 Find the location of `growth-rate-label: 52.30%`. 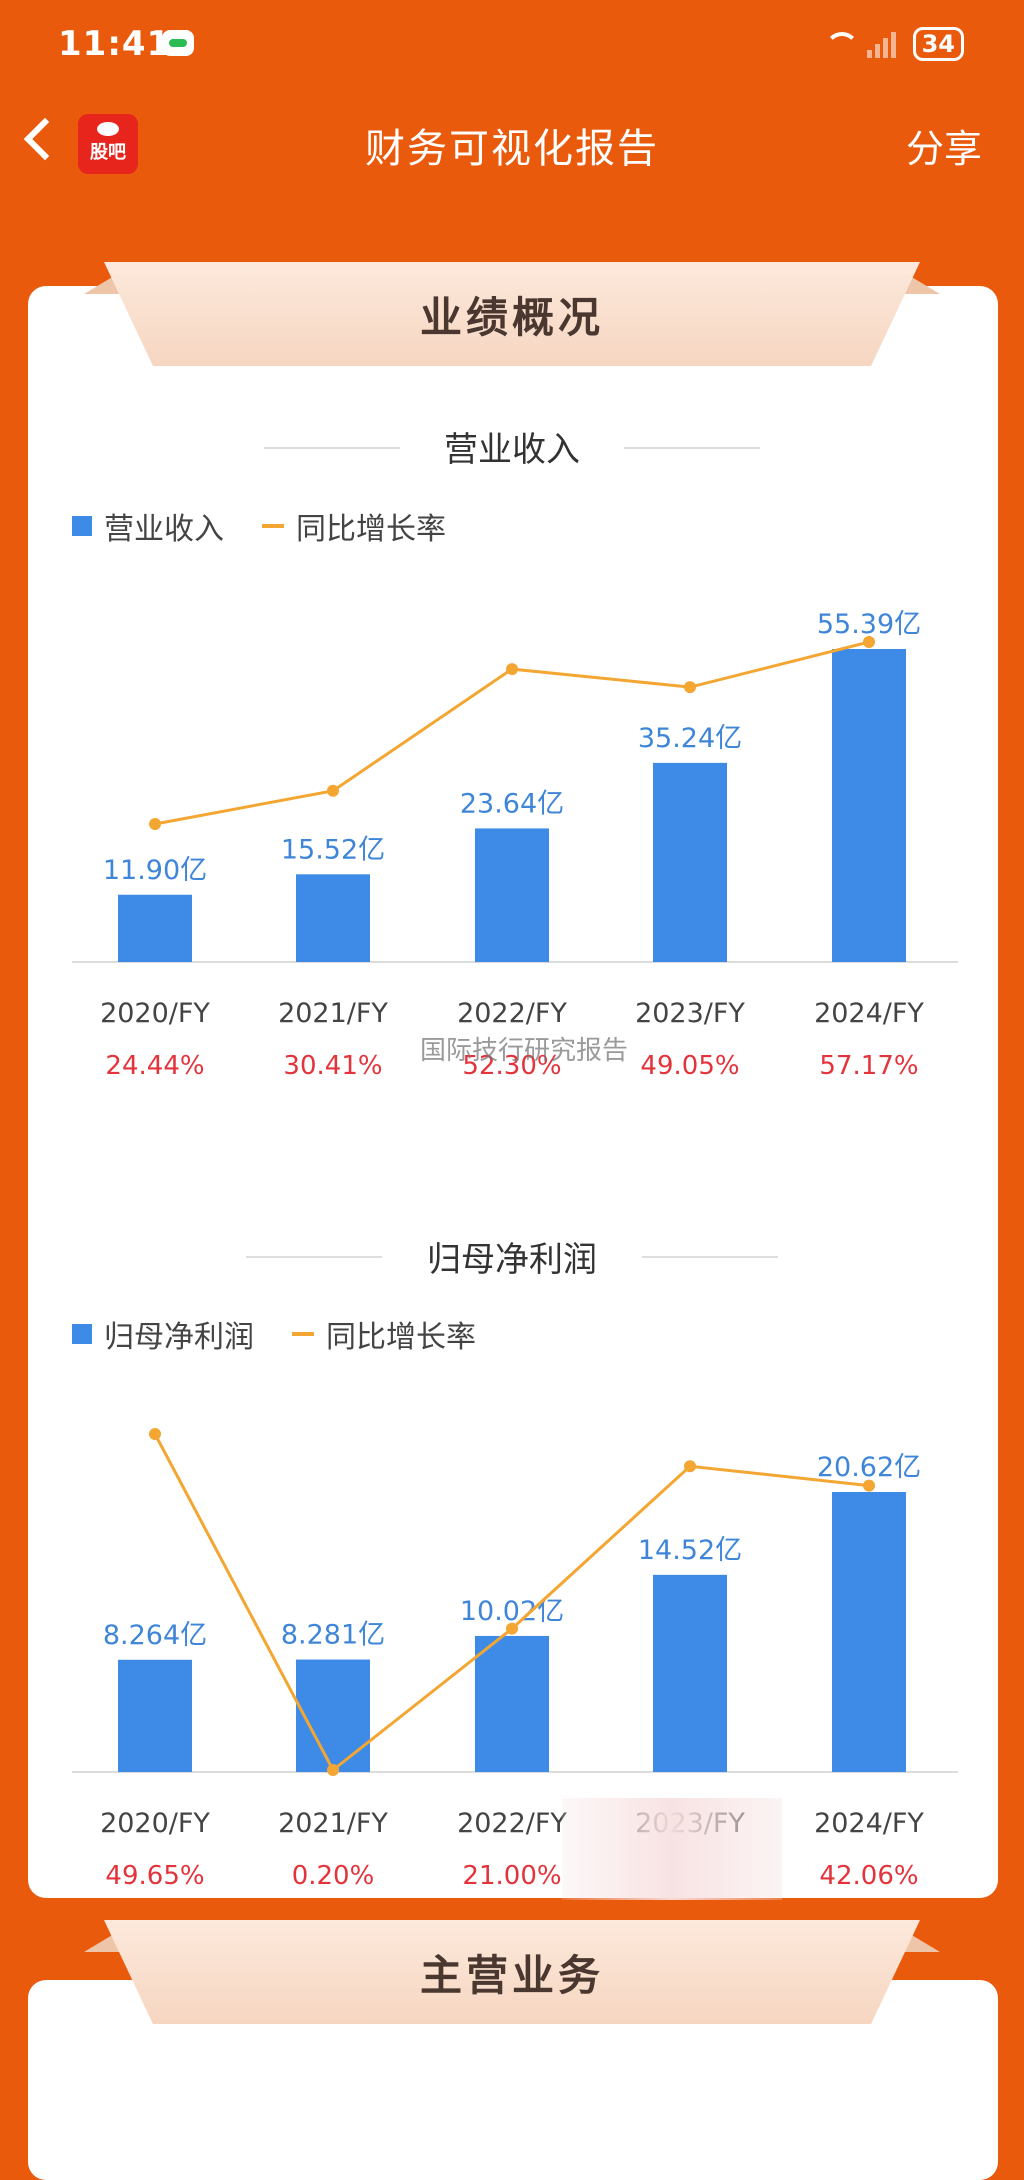

growth-rate-label: 52.30% is located at coordinates (511, 1066).